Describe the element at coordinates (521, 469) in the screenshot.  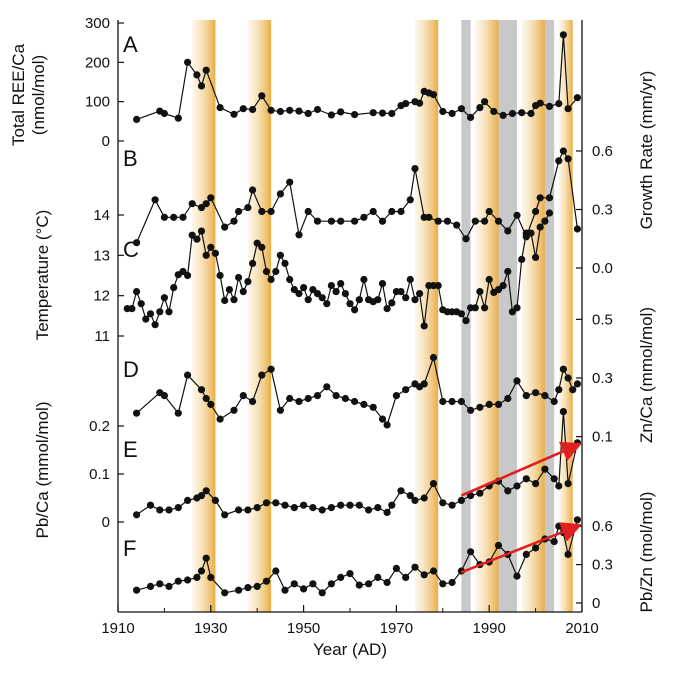
I see `trend-arrow-E` at that location.